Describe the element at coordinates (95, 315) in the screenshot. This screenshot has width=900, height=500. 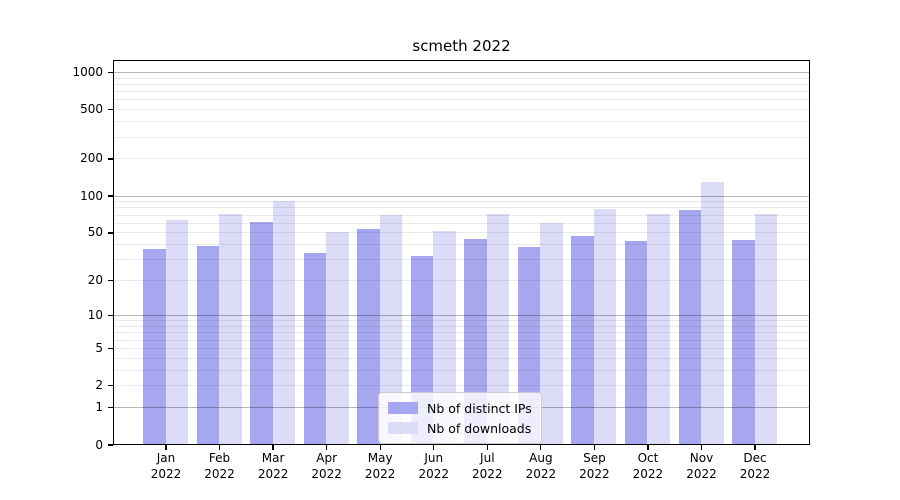
I see `y-tick-label: 10` at that location.